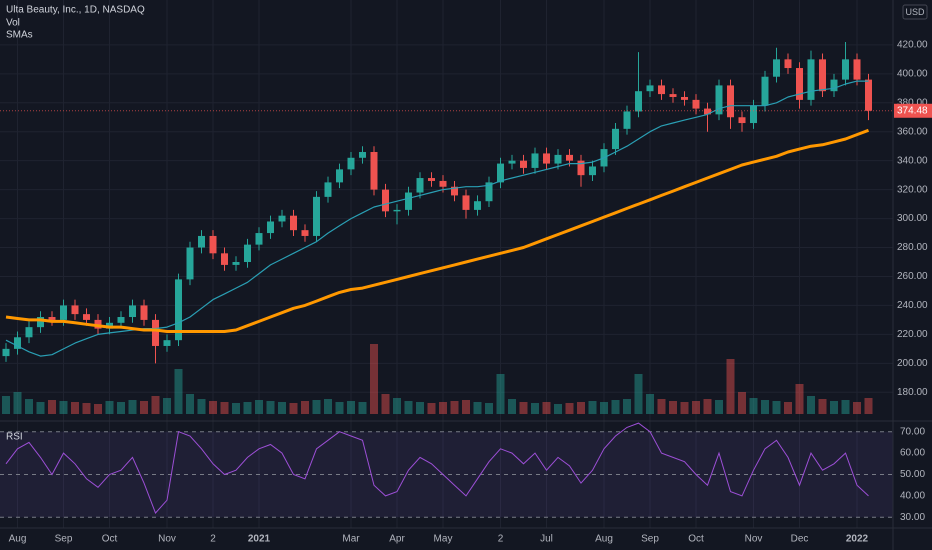  I want to click on x-tick-label: Dec, so click(800, 539).